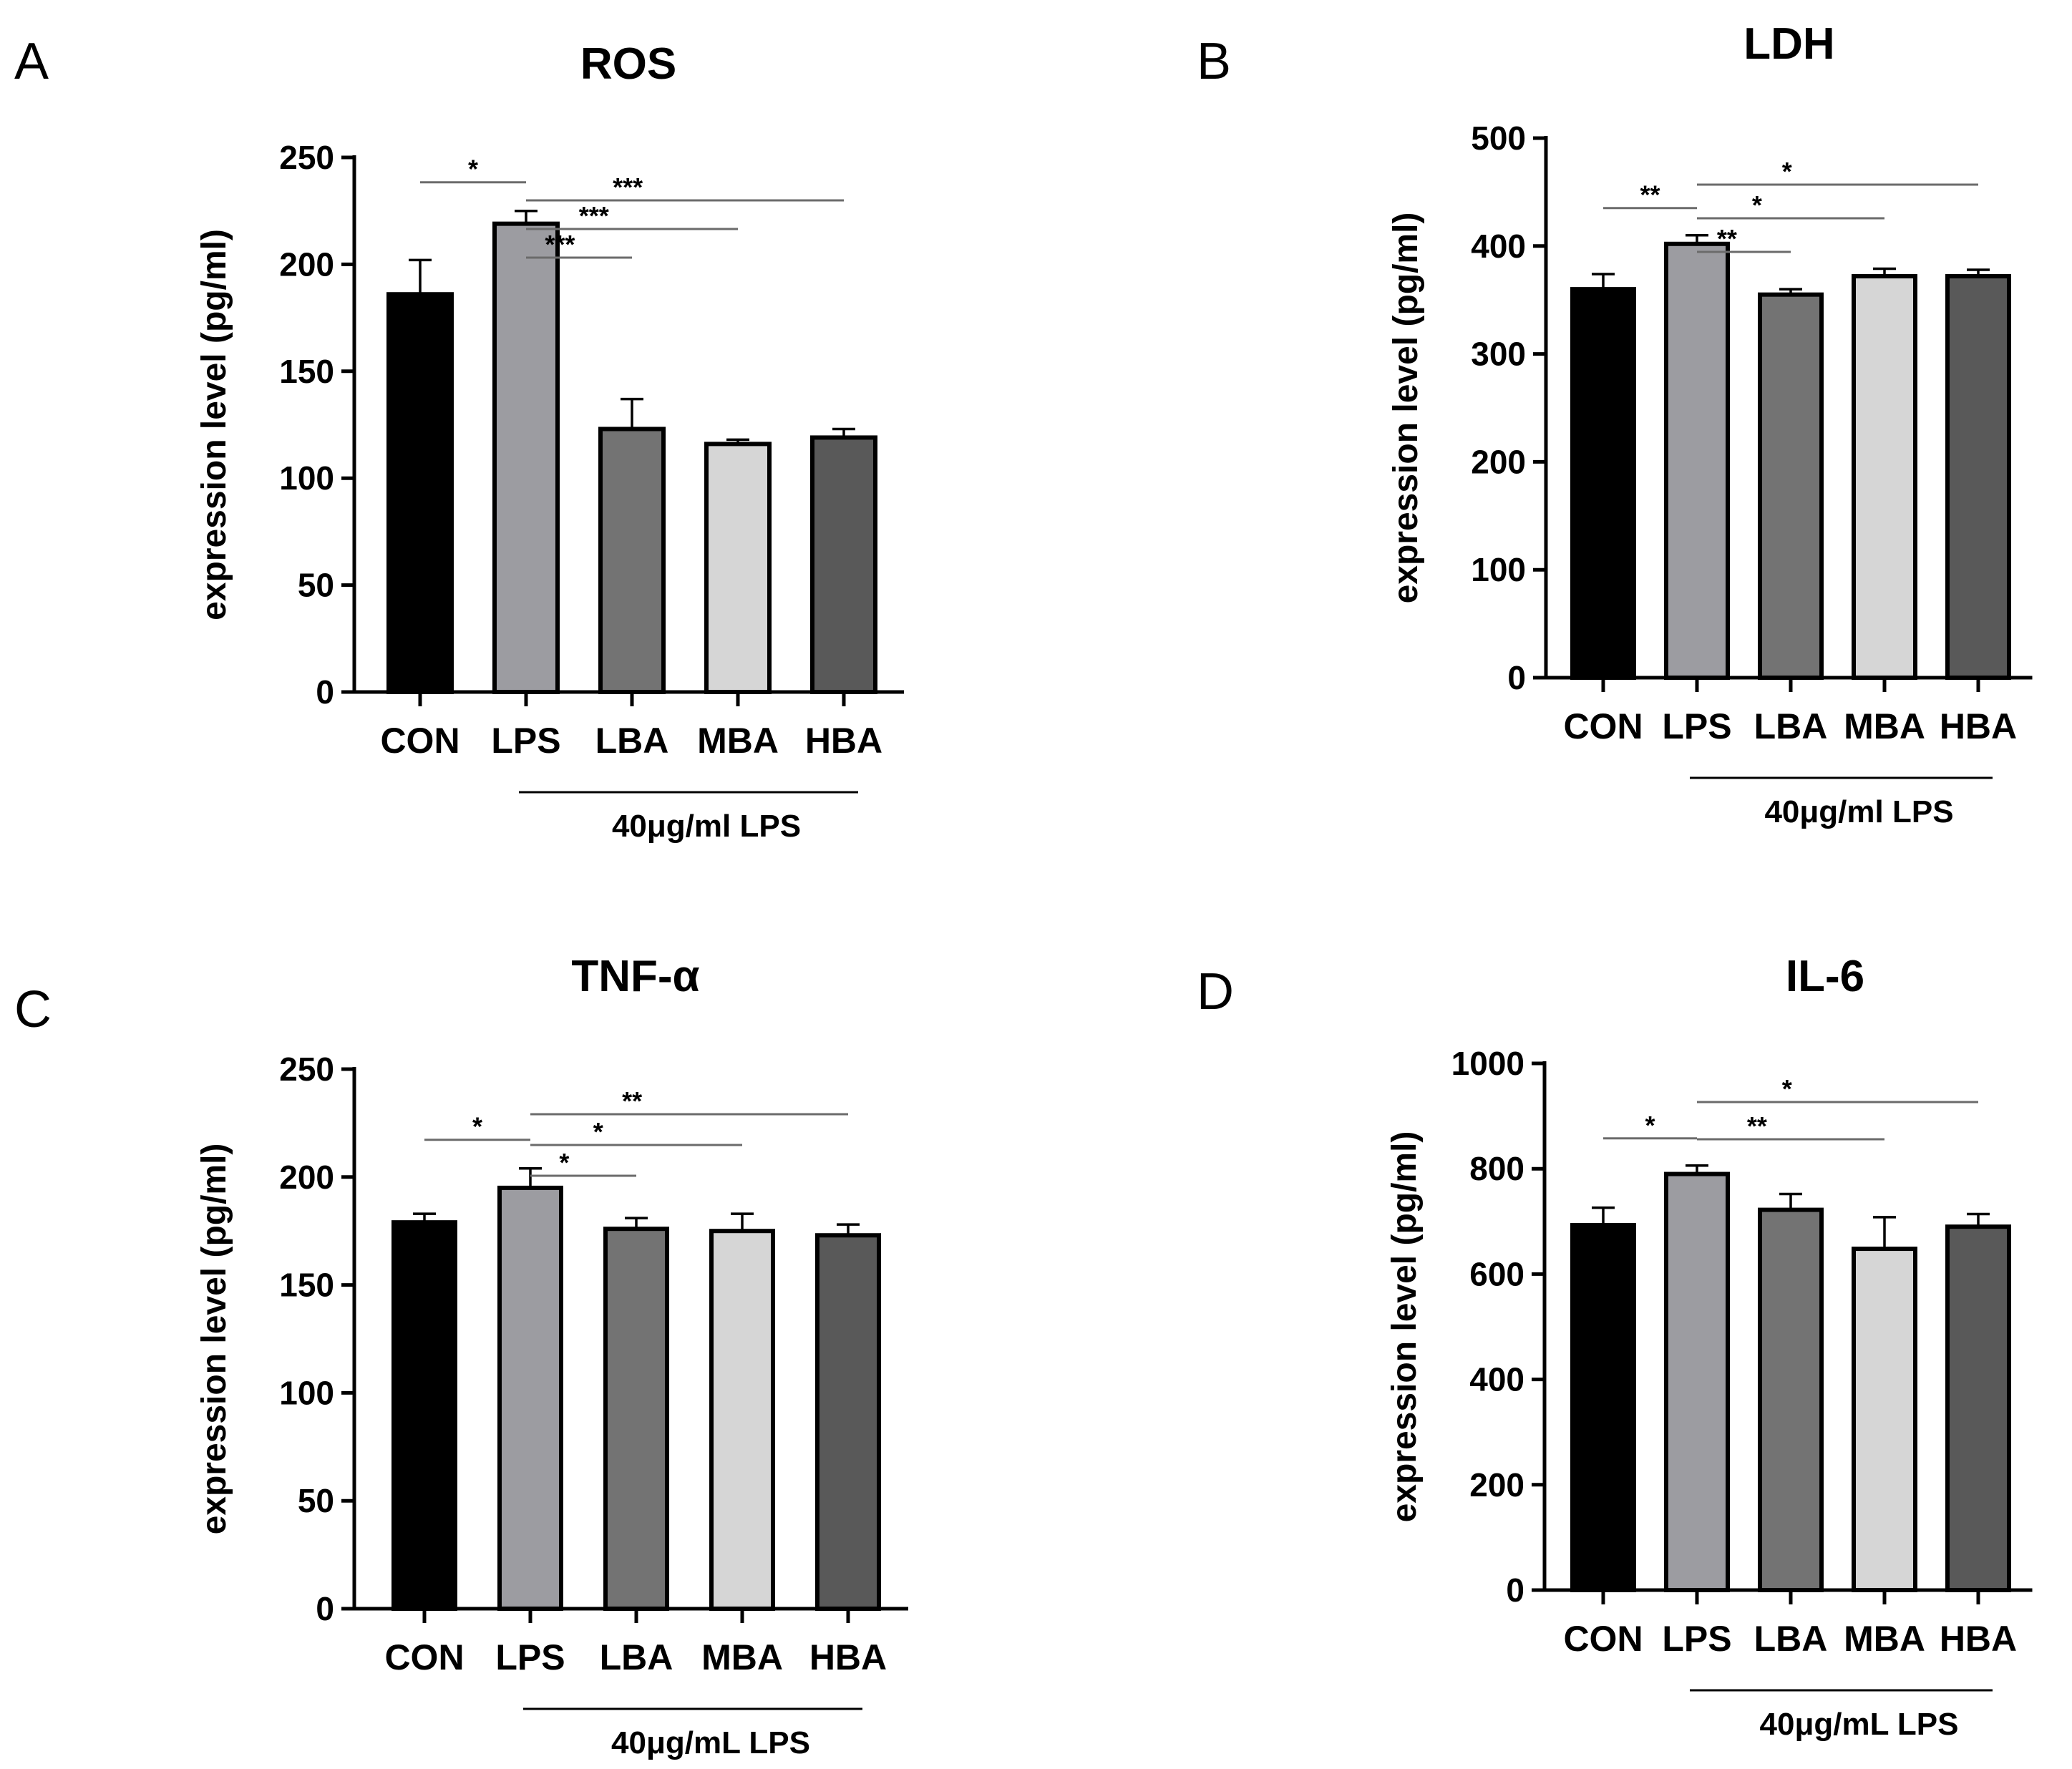 Image resolution: width=2072 pixels, height=1769 pixels. Describe the element at coordinates (33, 1009) in the screenshot. I see `panel-letter: C` at that location.